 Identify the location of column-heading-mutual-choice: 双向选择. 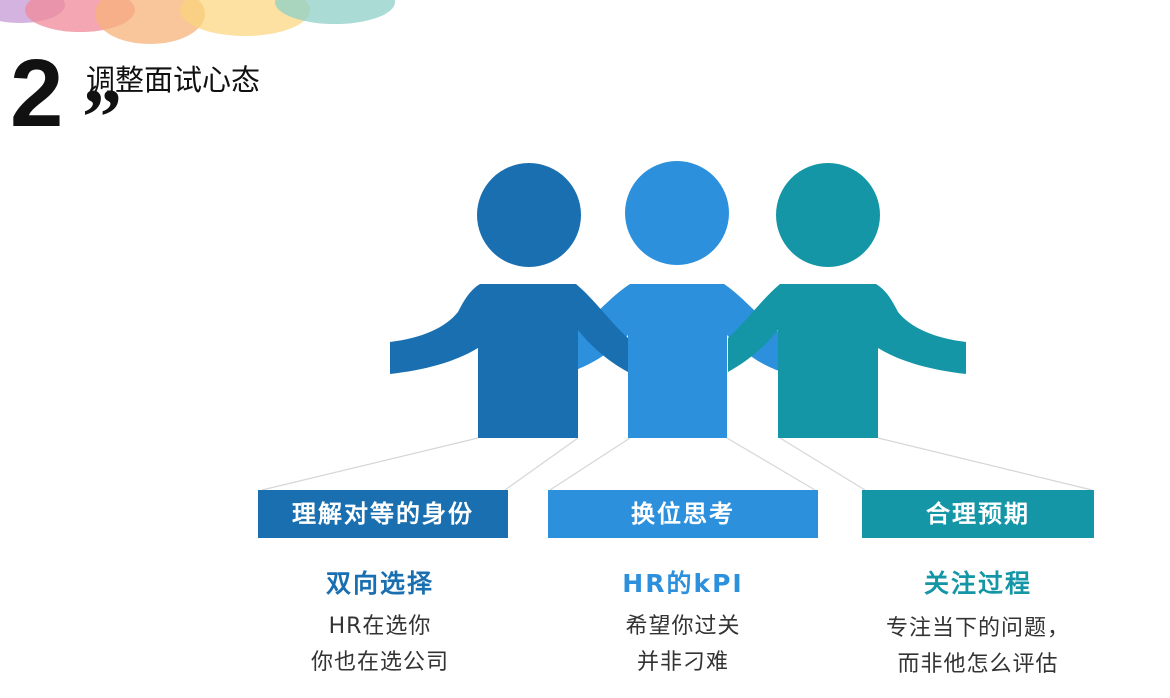
(379, 583).